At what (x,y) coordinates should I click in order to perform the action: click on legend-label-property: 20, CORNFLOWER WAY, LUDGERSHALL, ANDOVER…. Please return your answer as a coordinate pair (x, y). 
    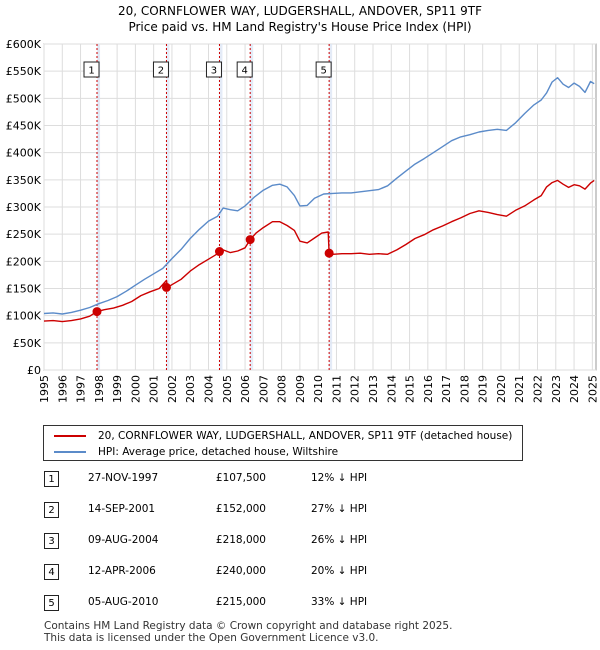
    Looking at the image, I should click on (305, 436).